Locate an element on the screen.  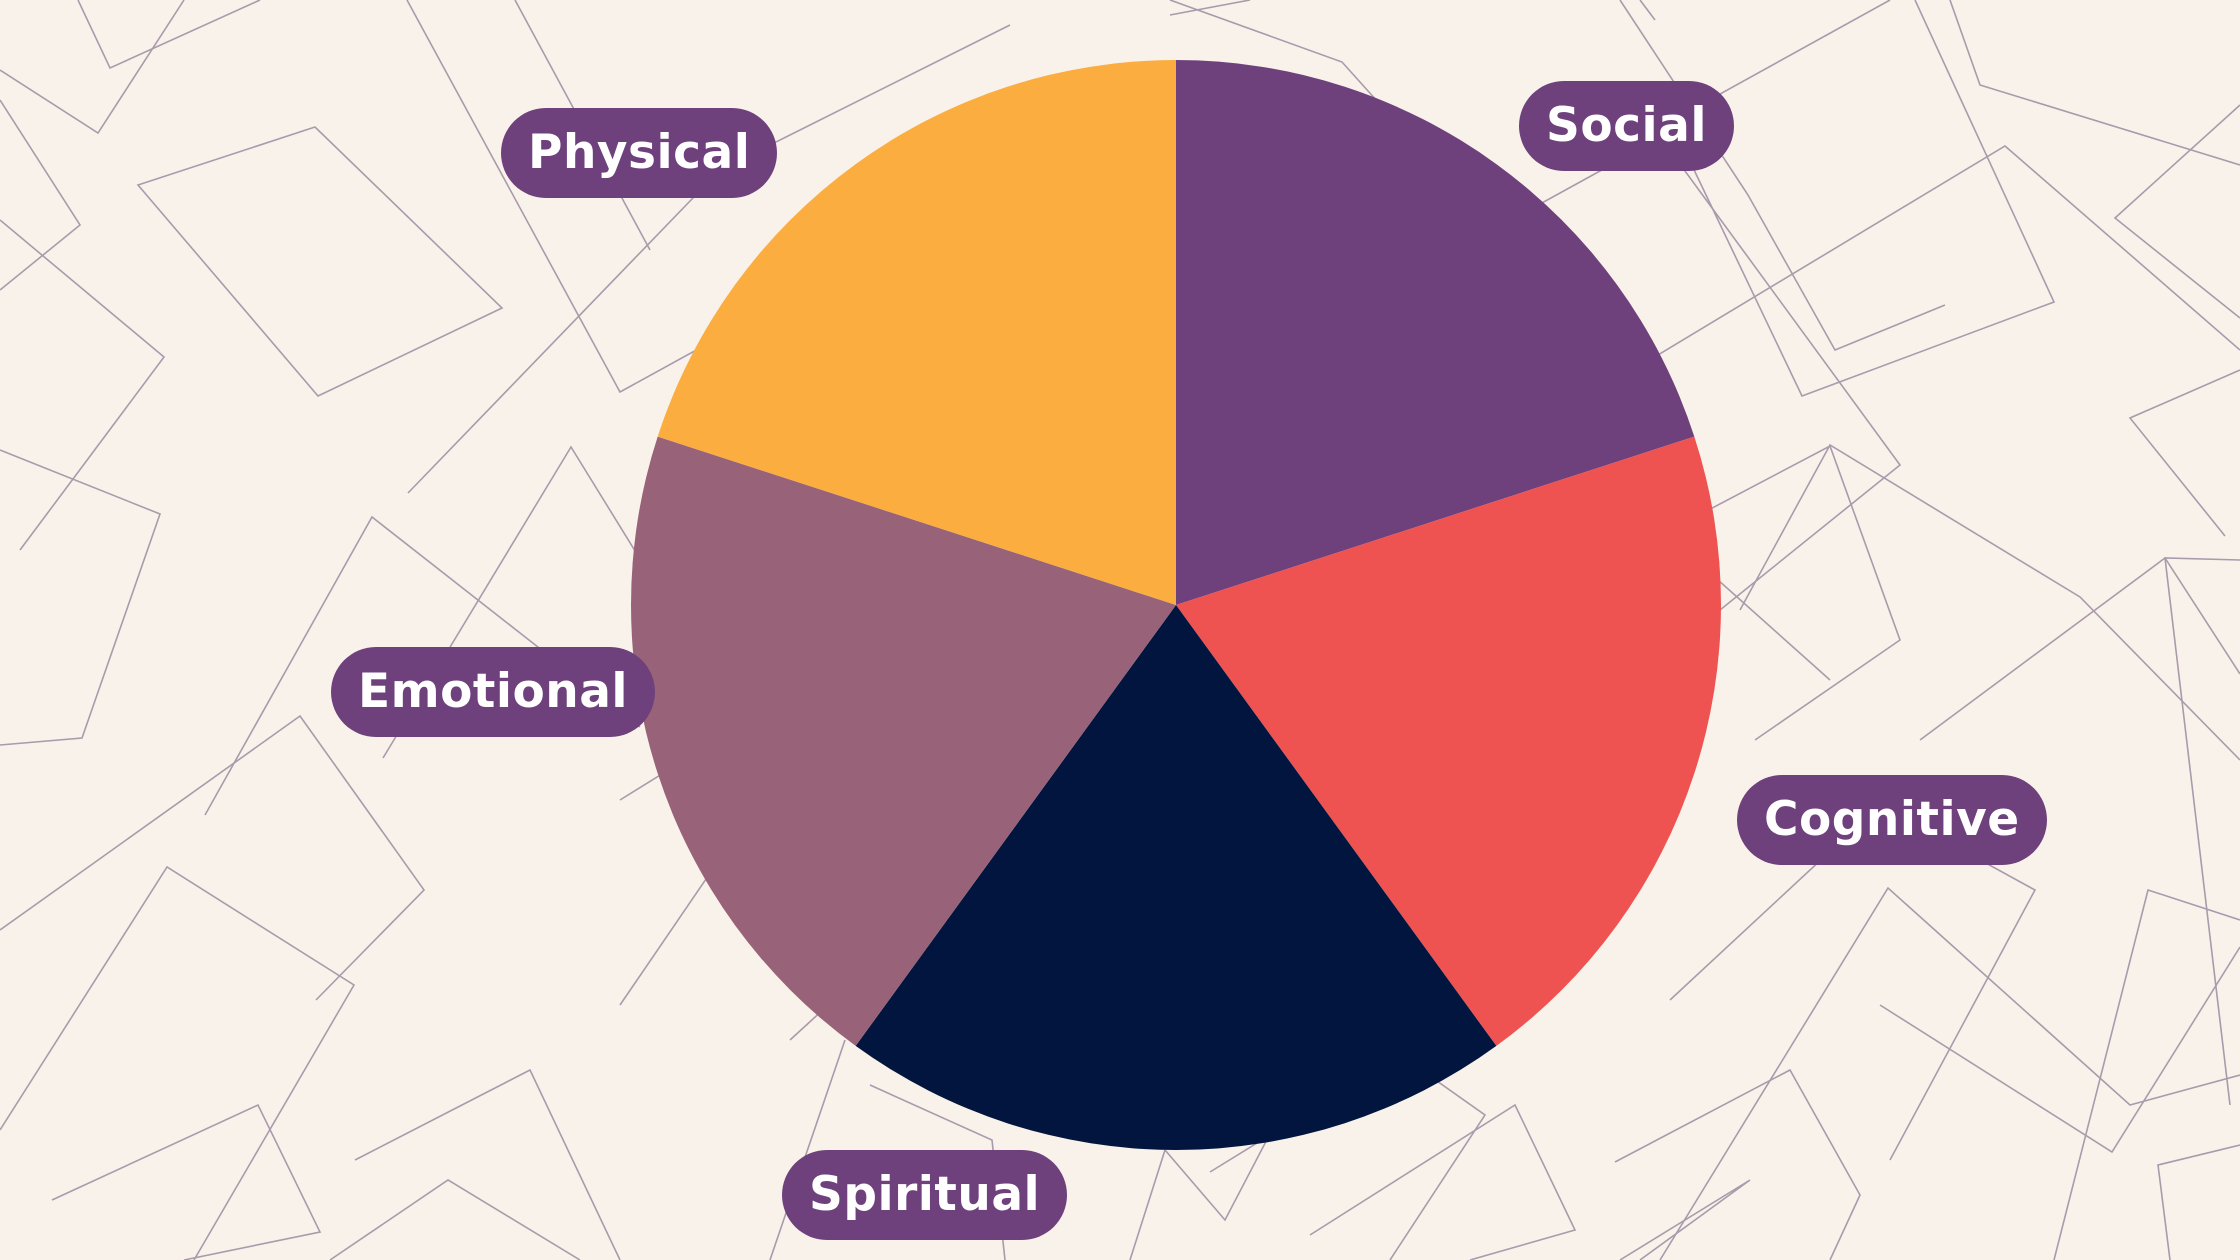
pie-slice-spiritual is located at coordinates (1176, 877).